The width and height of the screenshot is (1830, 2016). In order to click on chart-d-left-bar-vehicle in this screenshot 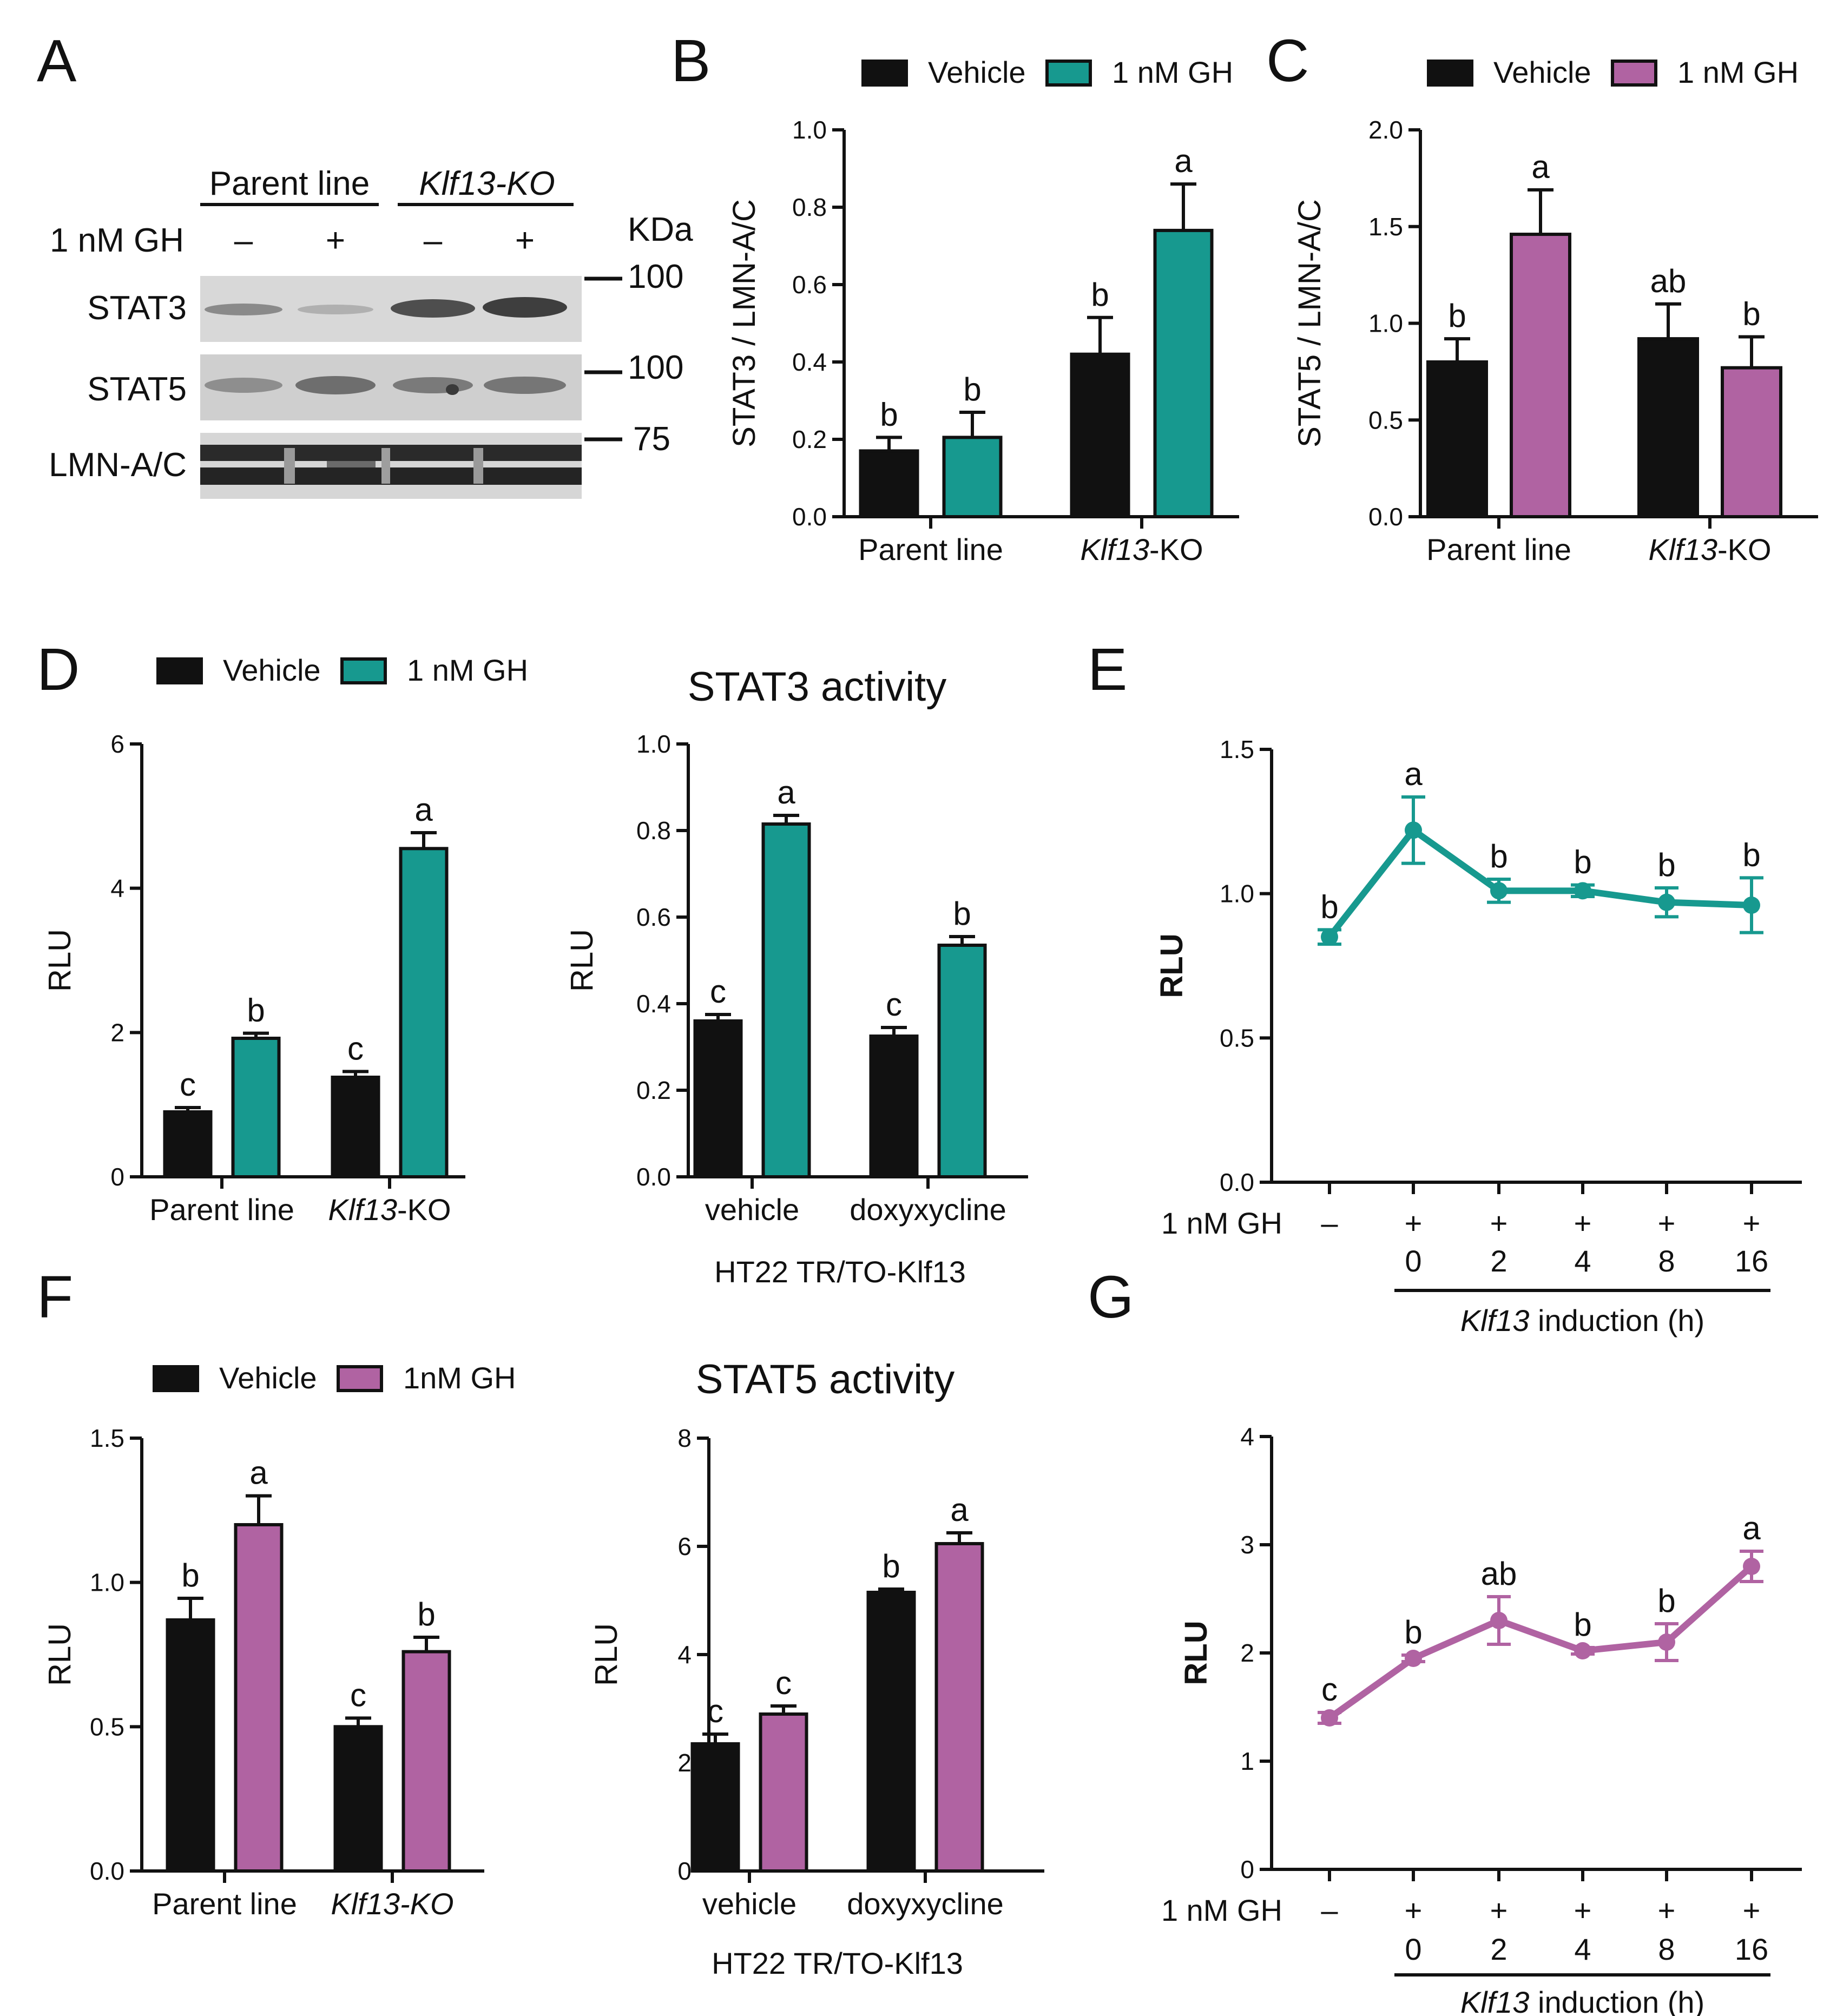, I will do `click(188, 1144)`.